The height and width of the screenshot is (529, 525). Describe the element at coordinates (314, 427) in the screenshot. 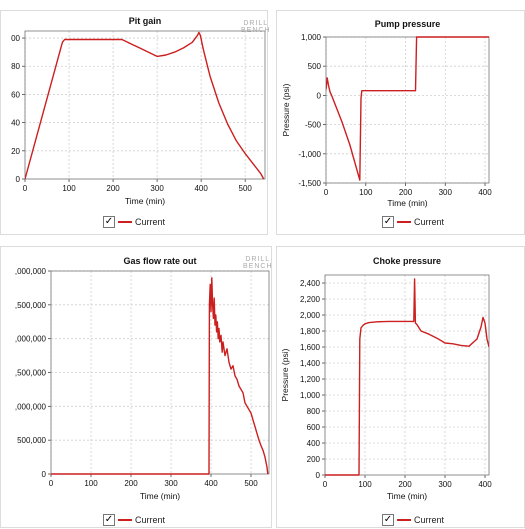

I see `y-tick-label: 600` at that location.